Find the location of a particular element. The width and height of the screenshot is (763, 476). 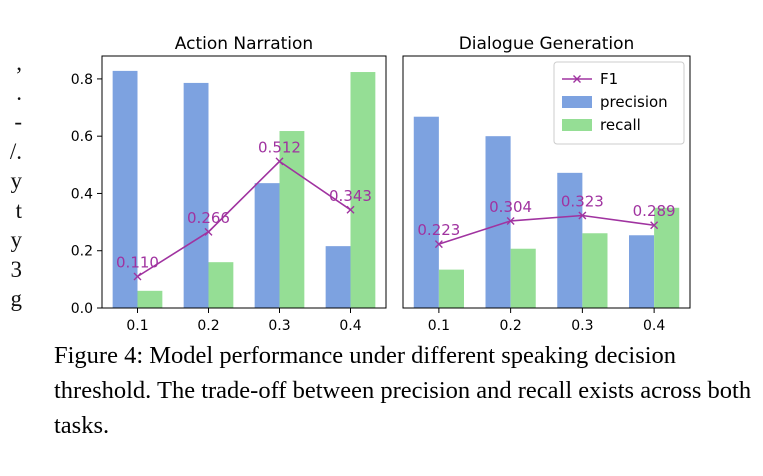

margin-fragment: t is located at coordinates (18, 210).